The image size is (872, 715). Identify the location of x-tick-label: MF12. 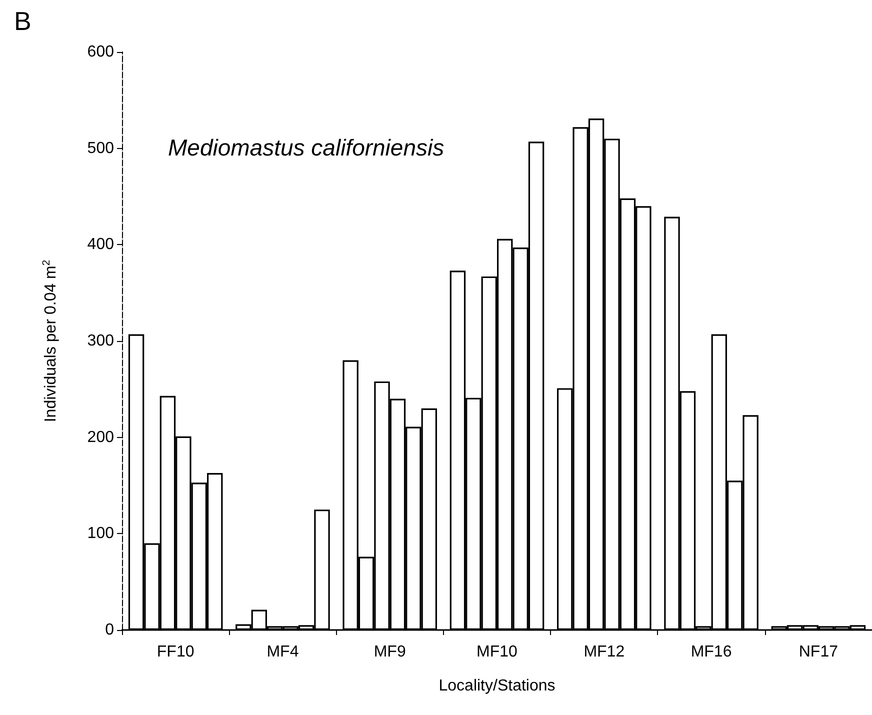
(604, 652).